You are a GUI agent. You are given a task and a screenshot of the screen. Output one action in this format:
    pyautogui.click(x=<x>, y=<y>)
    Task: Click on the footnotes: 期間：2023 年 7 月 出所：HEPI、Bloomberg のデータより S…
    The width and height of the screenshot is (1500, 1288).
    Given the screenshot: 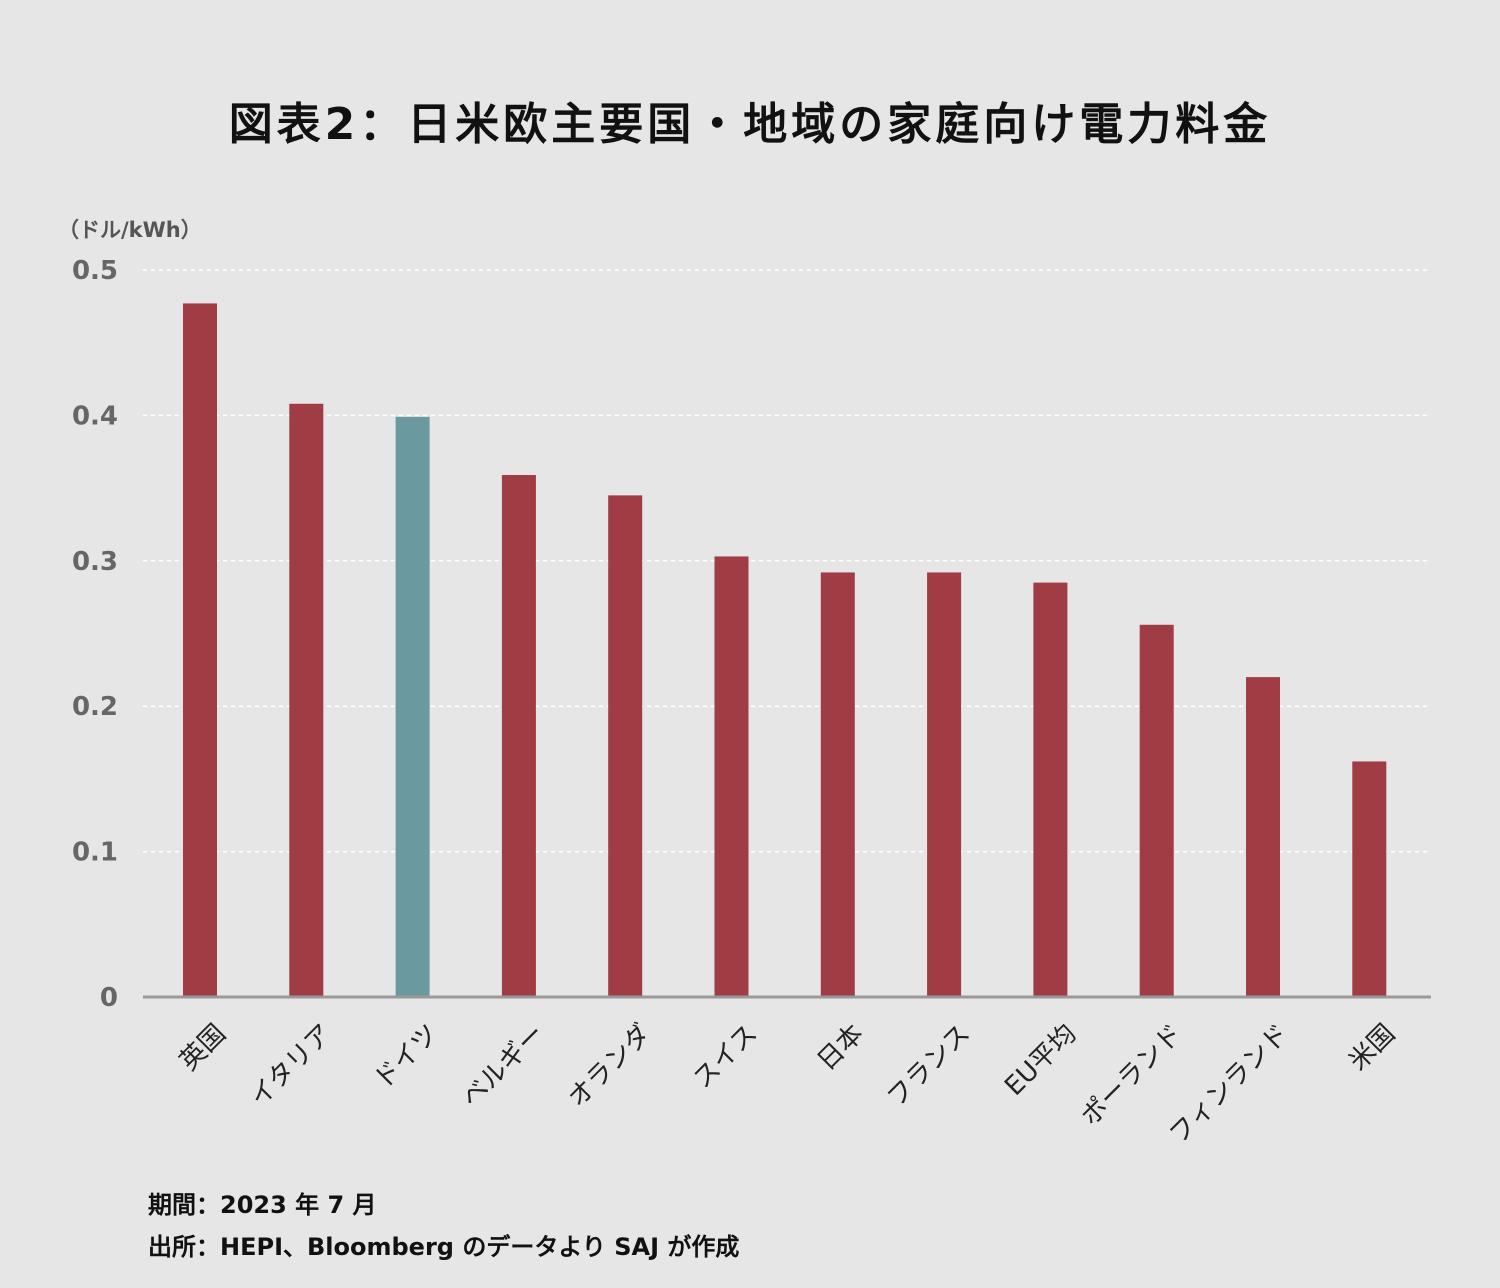 What is the action you would take?
    pyautogui.click(x=443, y=1226)
    